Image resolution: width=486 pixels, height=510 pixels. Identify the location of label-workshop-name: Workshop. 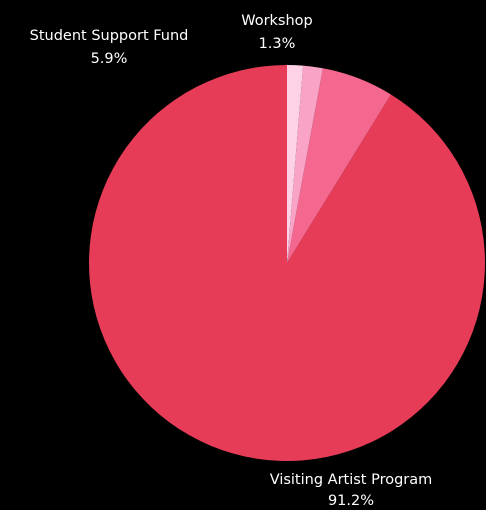
(277, 21).